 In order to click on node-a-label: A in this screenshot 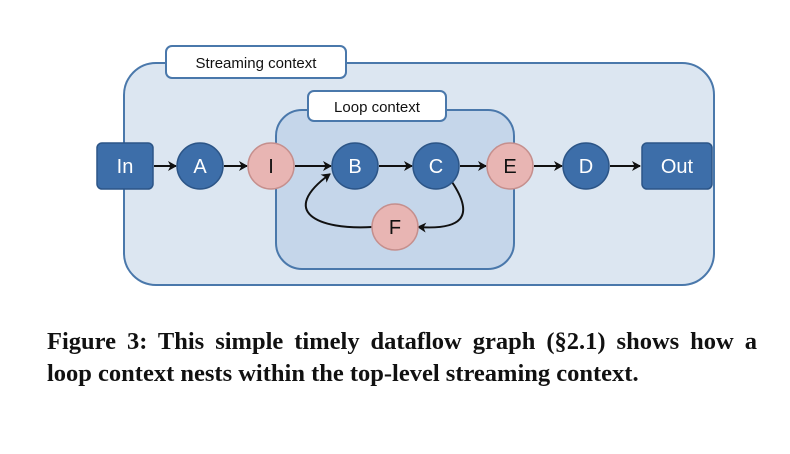, I will do `click(200, 167)`.